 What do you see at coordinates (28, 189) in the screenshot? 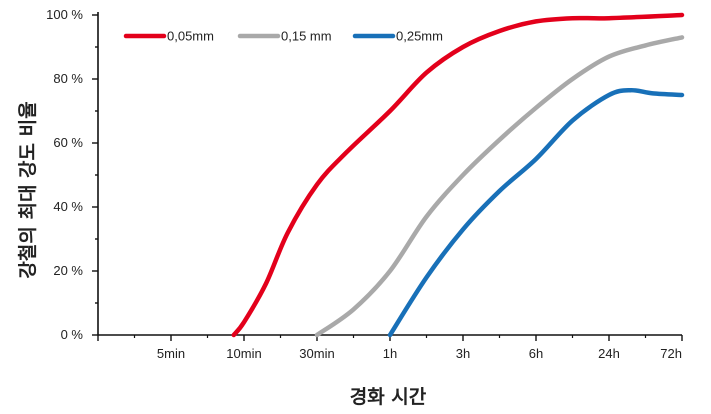
I see `y-axis-title: 강철의 최대 강도 비율` at bounding box center [28, 189].